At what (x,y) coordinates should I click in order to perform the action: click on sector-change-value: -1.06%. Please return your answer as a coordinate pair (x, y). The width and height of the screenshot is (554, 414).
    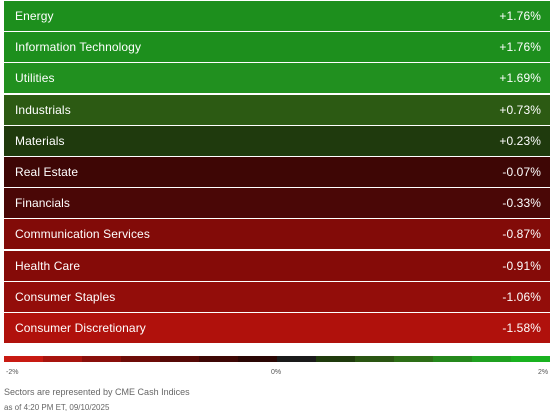
    Looking at the image, I should click on (521, 296).